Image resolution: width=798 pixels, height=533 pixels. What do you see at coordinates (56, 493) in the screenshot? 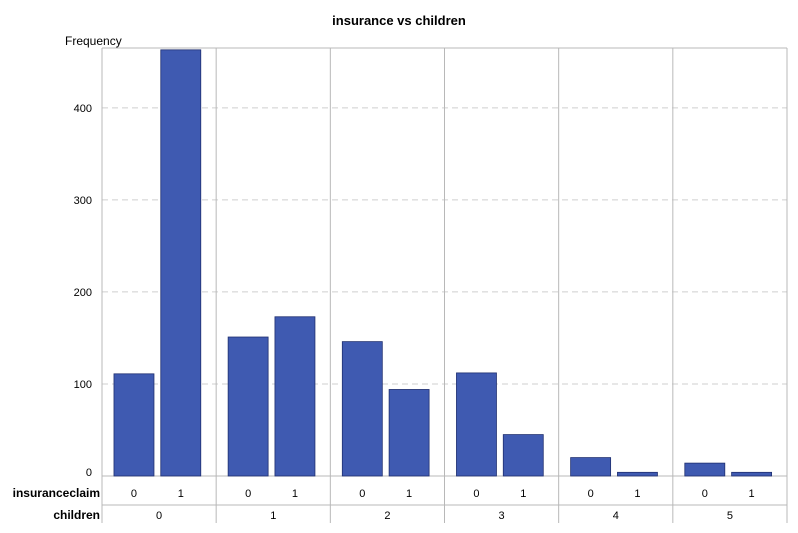
I see `inner-axis-label: insuranceclaim` at bounding box center [56, 493].